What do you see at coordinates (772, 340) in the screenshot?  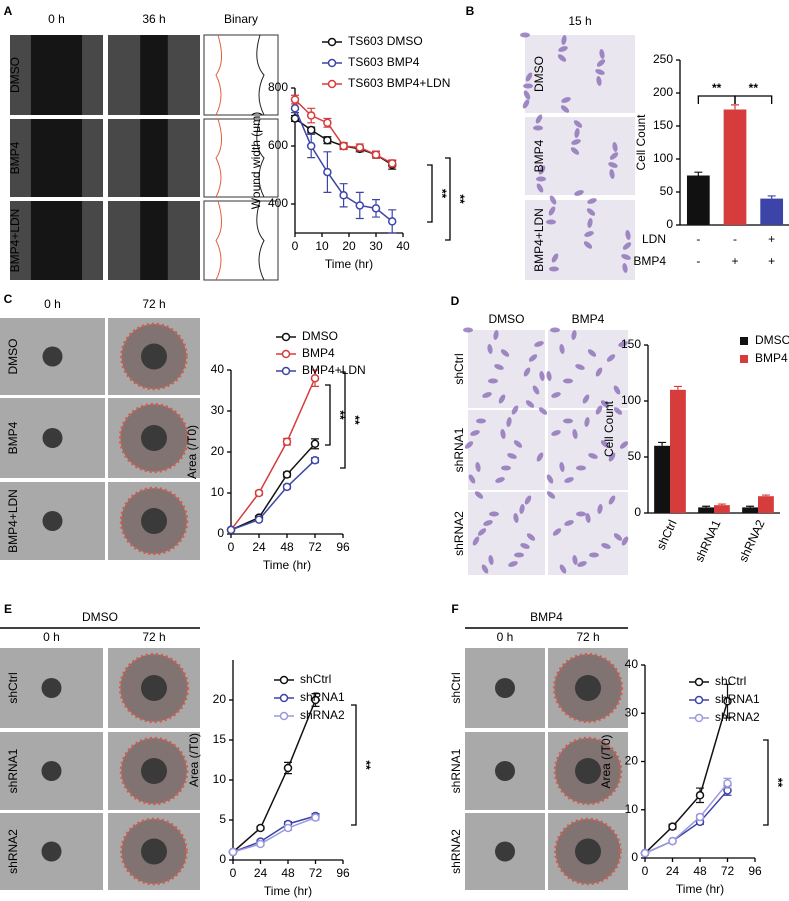 I see `legend-label: DMSO` at bounding box center [772, 340].